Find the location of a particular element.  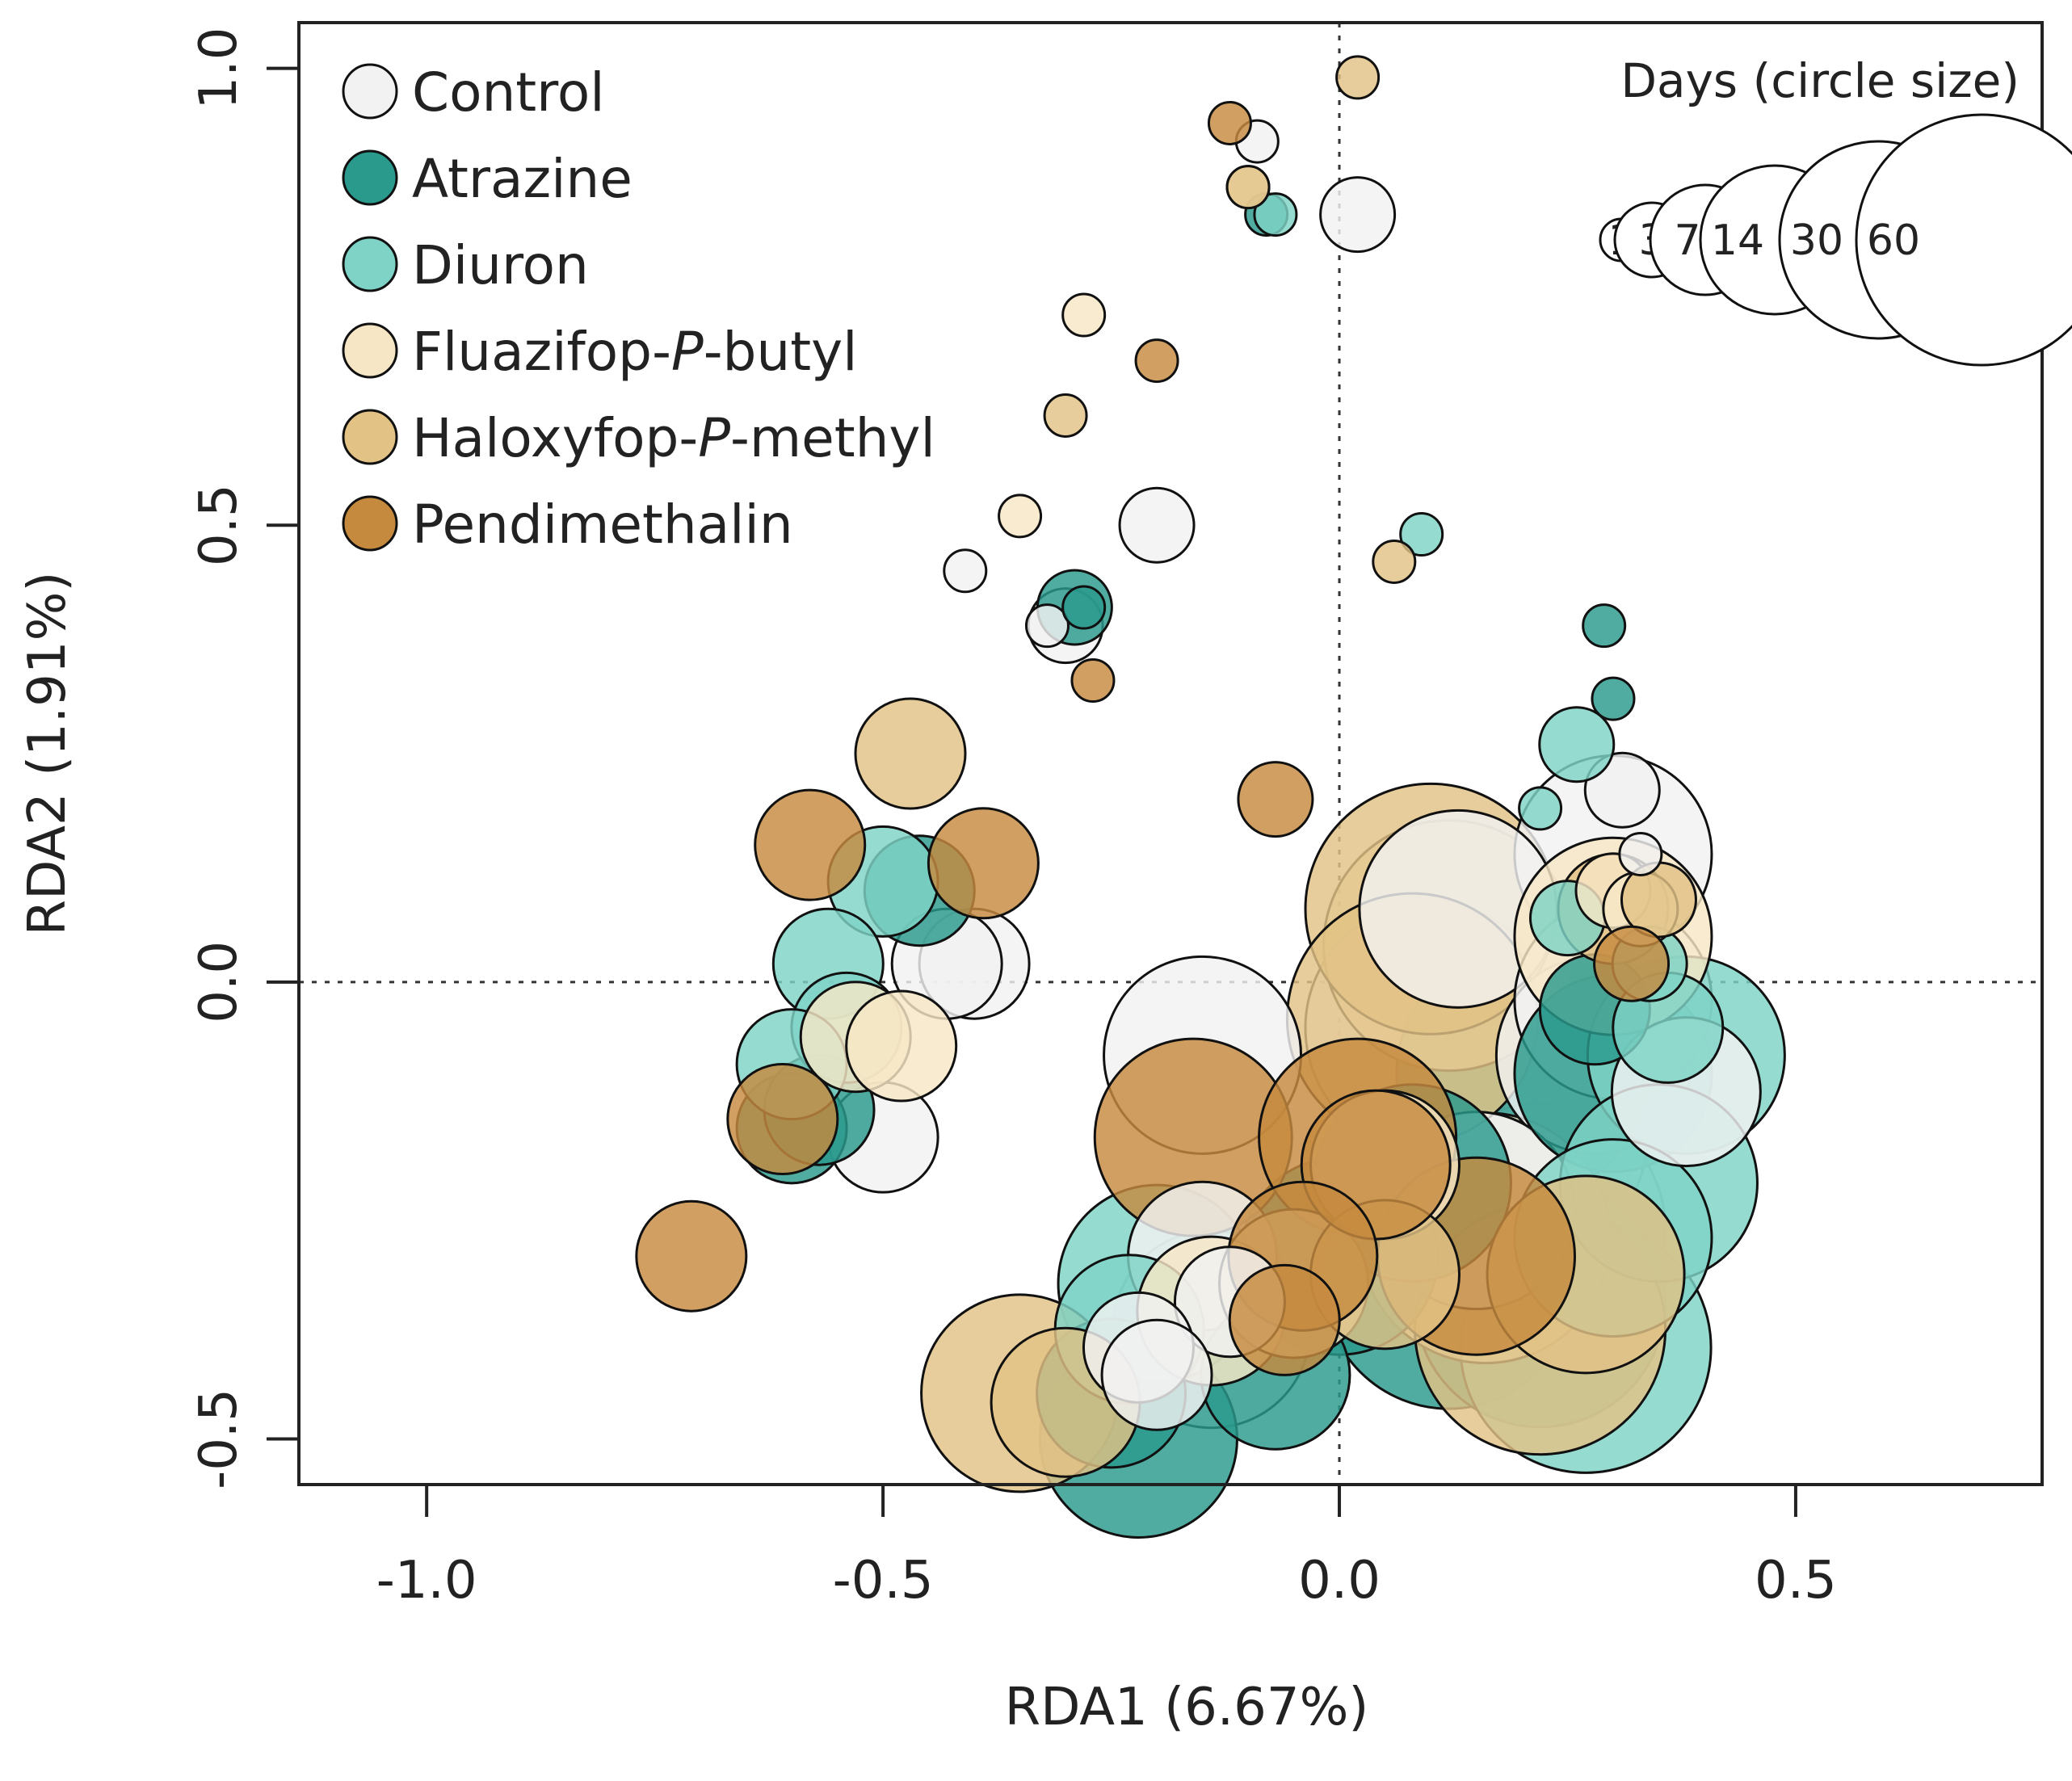

x-tick-label: 0.0 is located at coordinates (1339, 1581).